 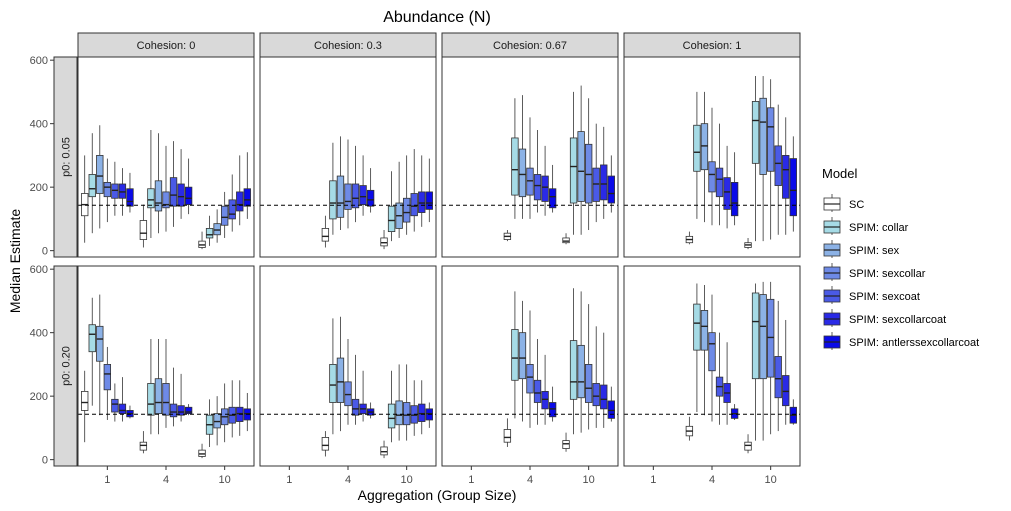 What do you see at coordinates (39, 61) in the screenshot?
I see `y-tick-label: 600` at bounding box center [39, 61].